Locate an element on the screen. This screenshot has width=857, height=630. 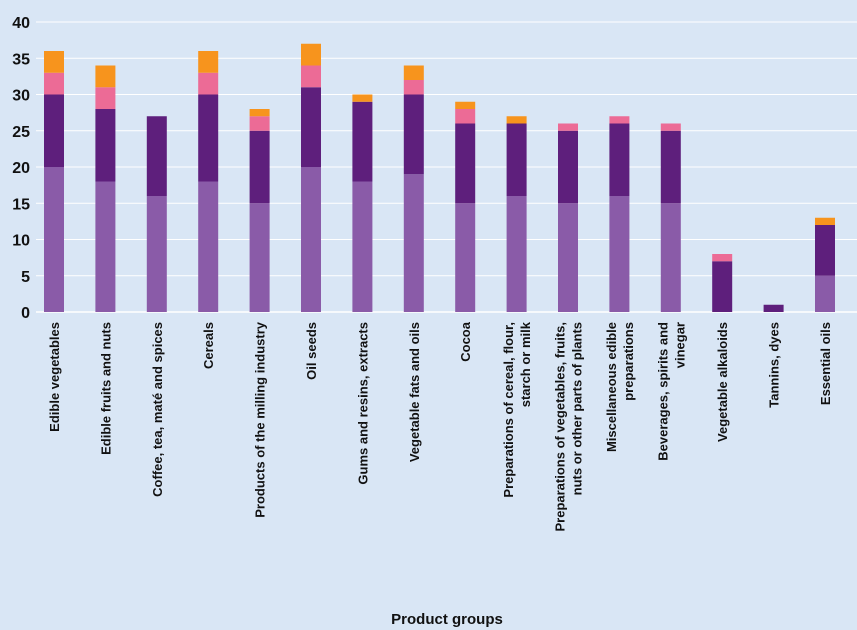
x-category-label: Cocoa is located at coordinates (465, 341).